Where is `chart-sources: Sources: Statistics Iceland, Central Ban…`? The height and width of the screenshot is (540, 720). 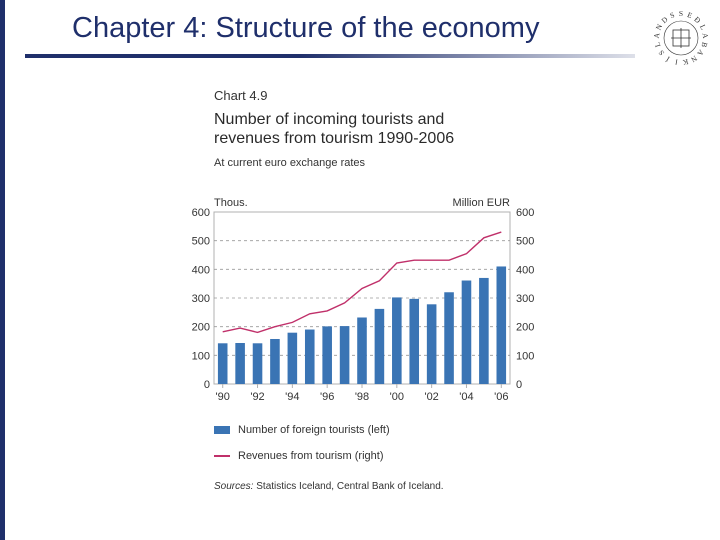 chart-sources: Sources: Statistics Iceland, Central Ban… is located at coordinates (329, 486).